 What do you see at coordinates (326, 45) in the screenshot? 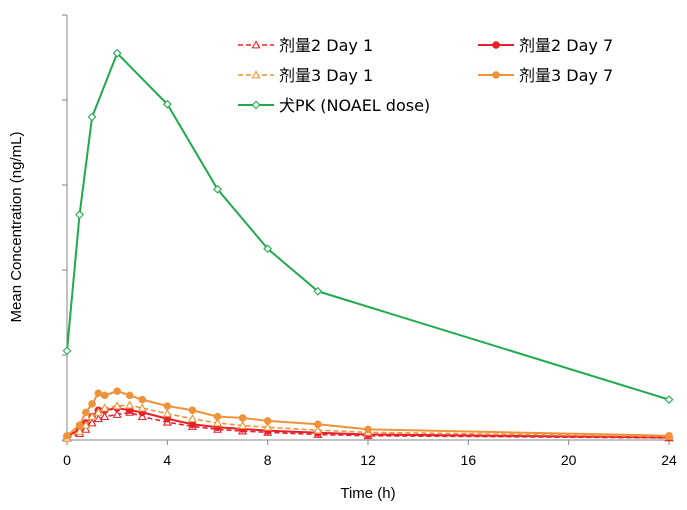
I see `legend-label: 剂量2 Day 1` at bounding box center [326, 45].